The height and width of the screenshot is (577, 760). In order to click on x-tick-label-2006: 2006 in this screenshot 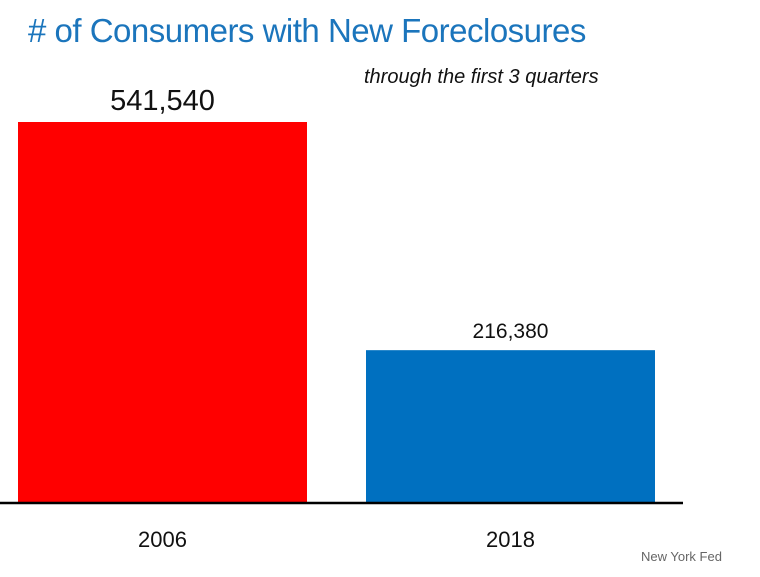, I will do `click(162, 539)`.